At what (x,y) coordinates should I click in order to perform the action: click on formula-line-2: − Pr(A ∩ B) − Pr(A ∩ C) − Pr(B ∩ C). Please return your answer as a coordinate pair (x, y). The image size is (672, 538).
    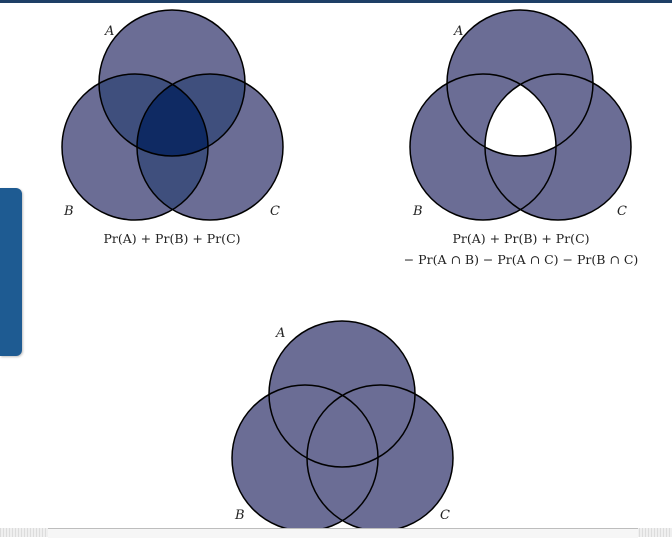
    Looking at the image, I should click on (521, 259).